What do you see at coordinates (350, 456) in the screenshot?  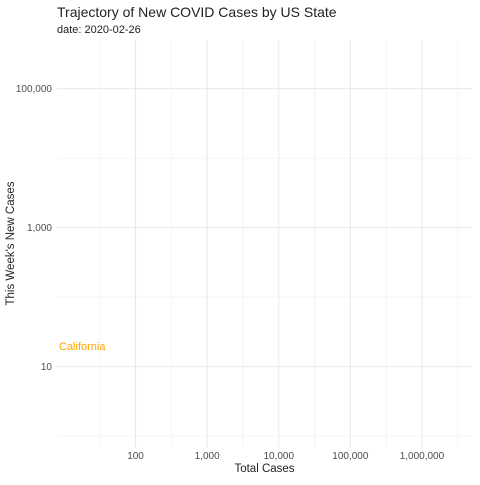 I see `x-tick-label: 100,000` at bounding box center [350, 456].